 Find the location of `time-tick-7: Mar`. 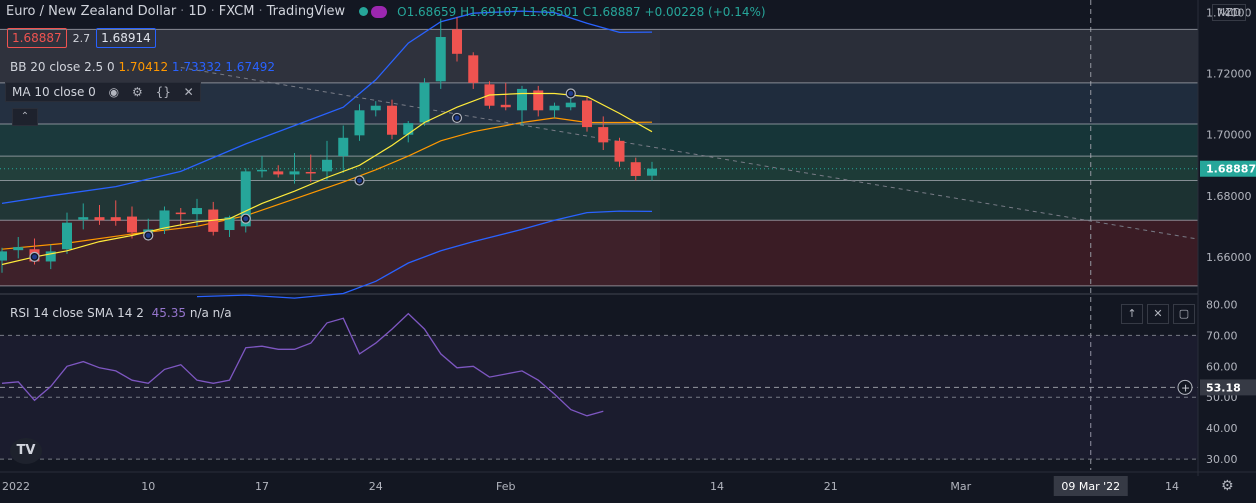

time-tick-7: Mar is located at coordinates (960, 486).